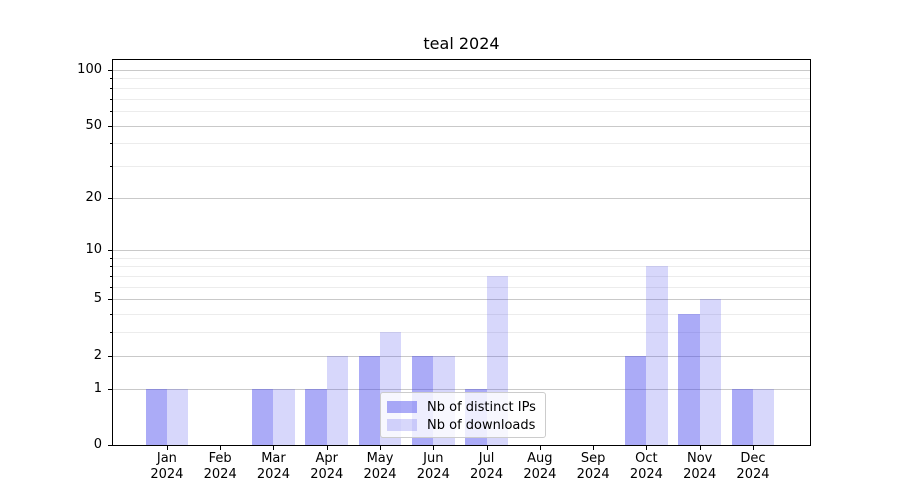  Describe the element at coordinates (700, 474) in the screenshot. I see `x-tick-year-nov: 2024` at that location.